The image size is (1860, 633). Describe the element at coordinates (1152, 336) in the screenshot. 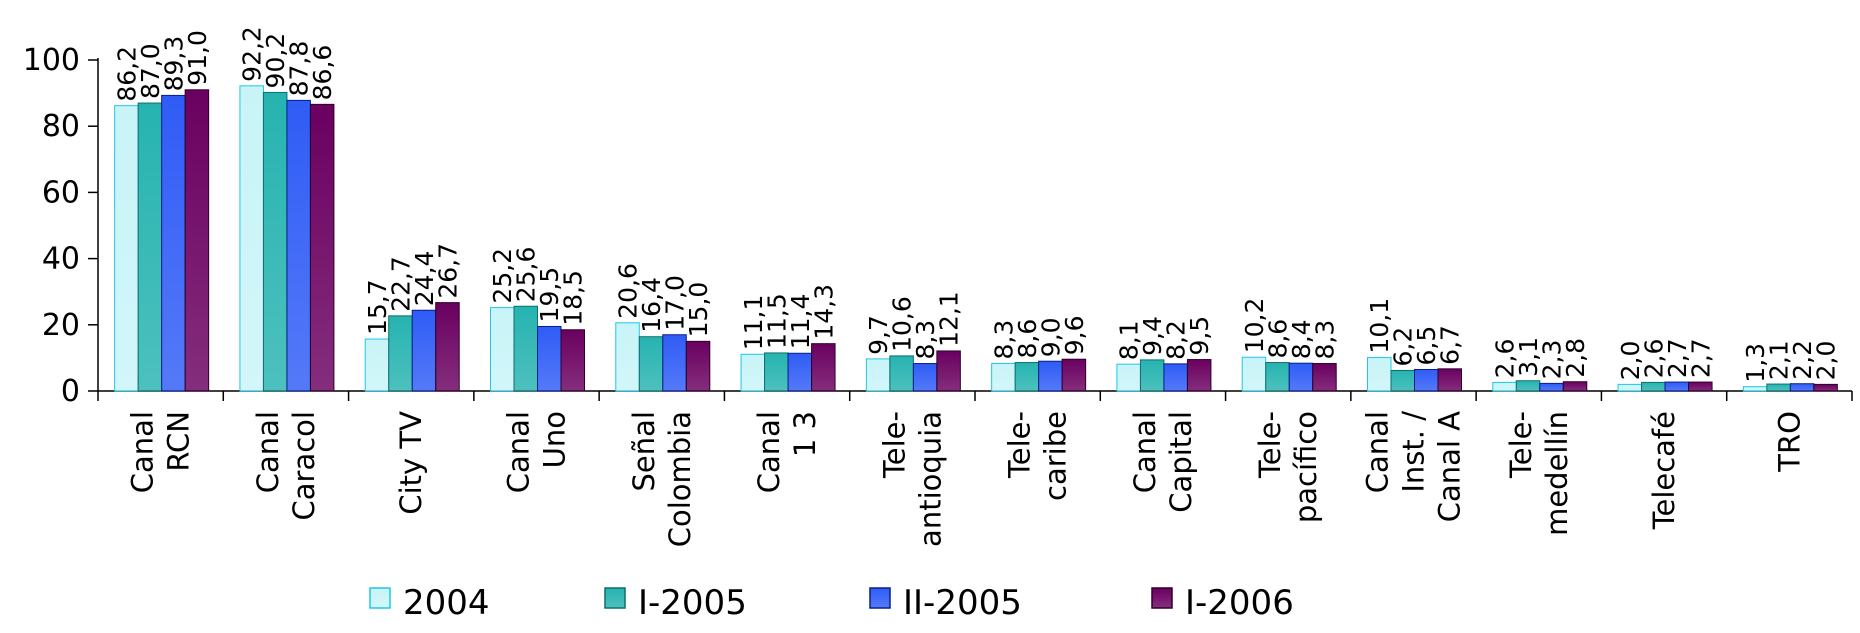

I see `data-label: 9,4` at that location.